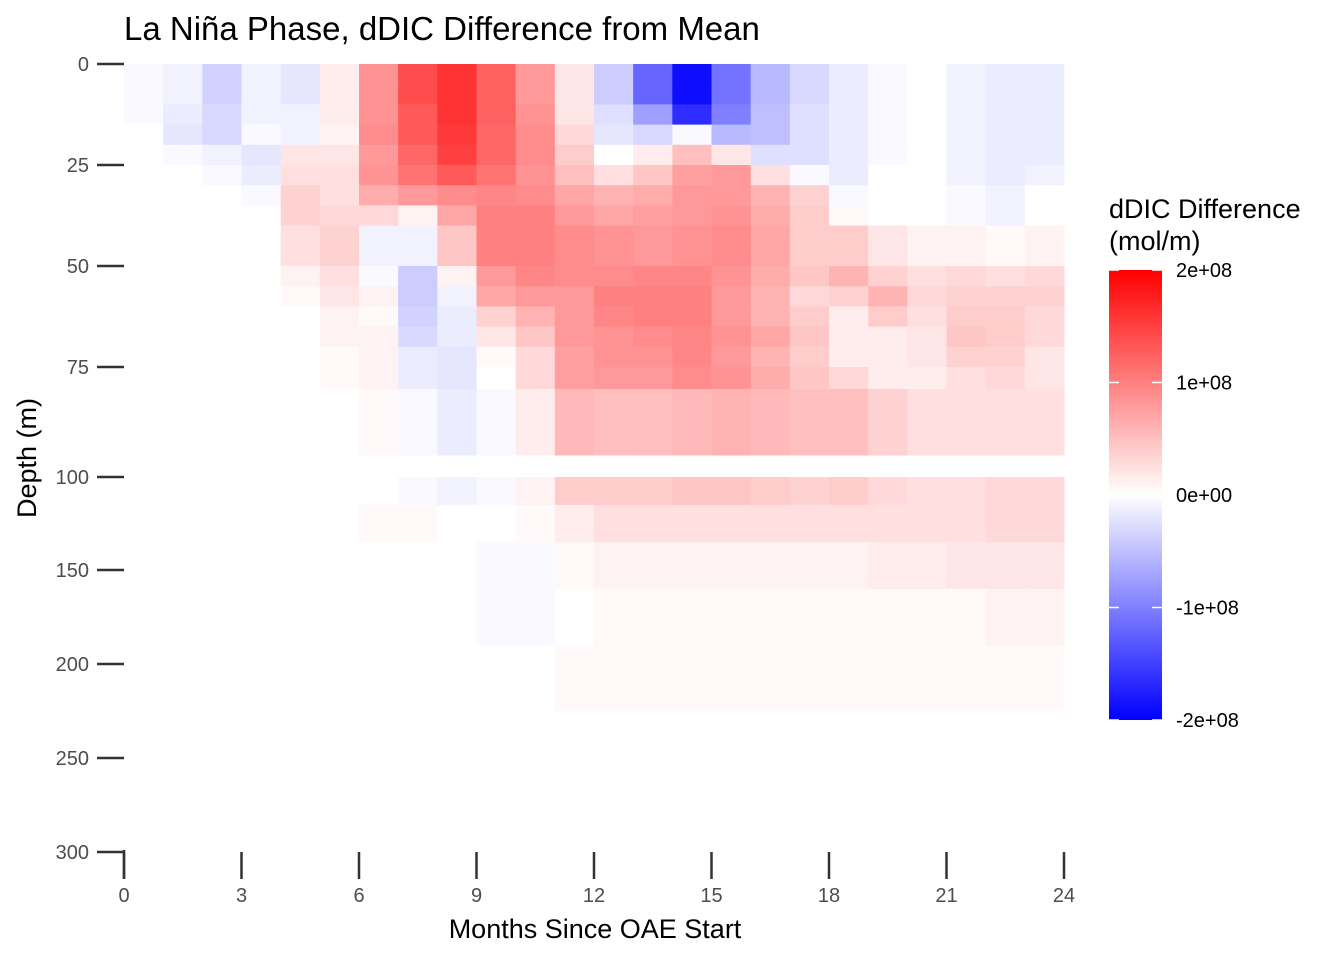 The width and height of the screenshot is (1344, 960). I want to click on legend-title-line-1: dDIC Difference, so click(1205, 209).